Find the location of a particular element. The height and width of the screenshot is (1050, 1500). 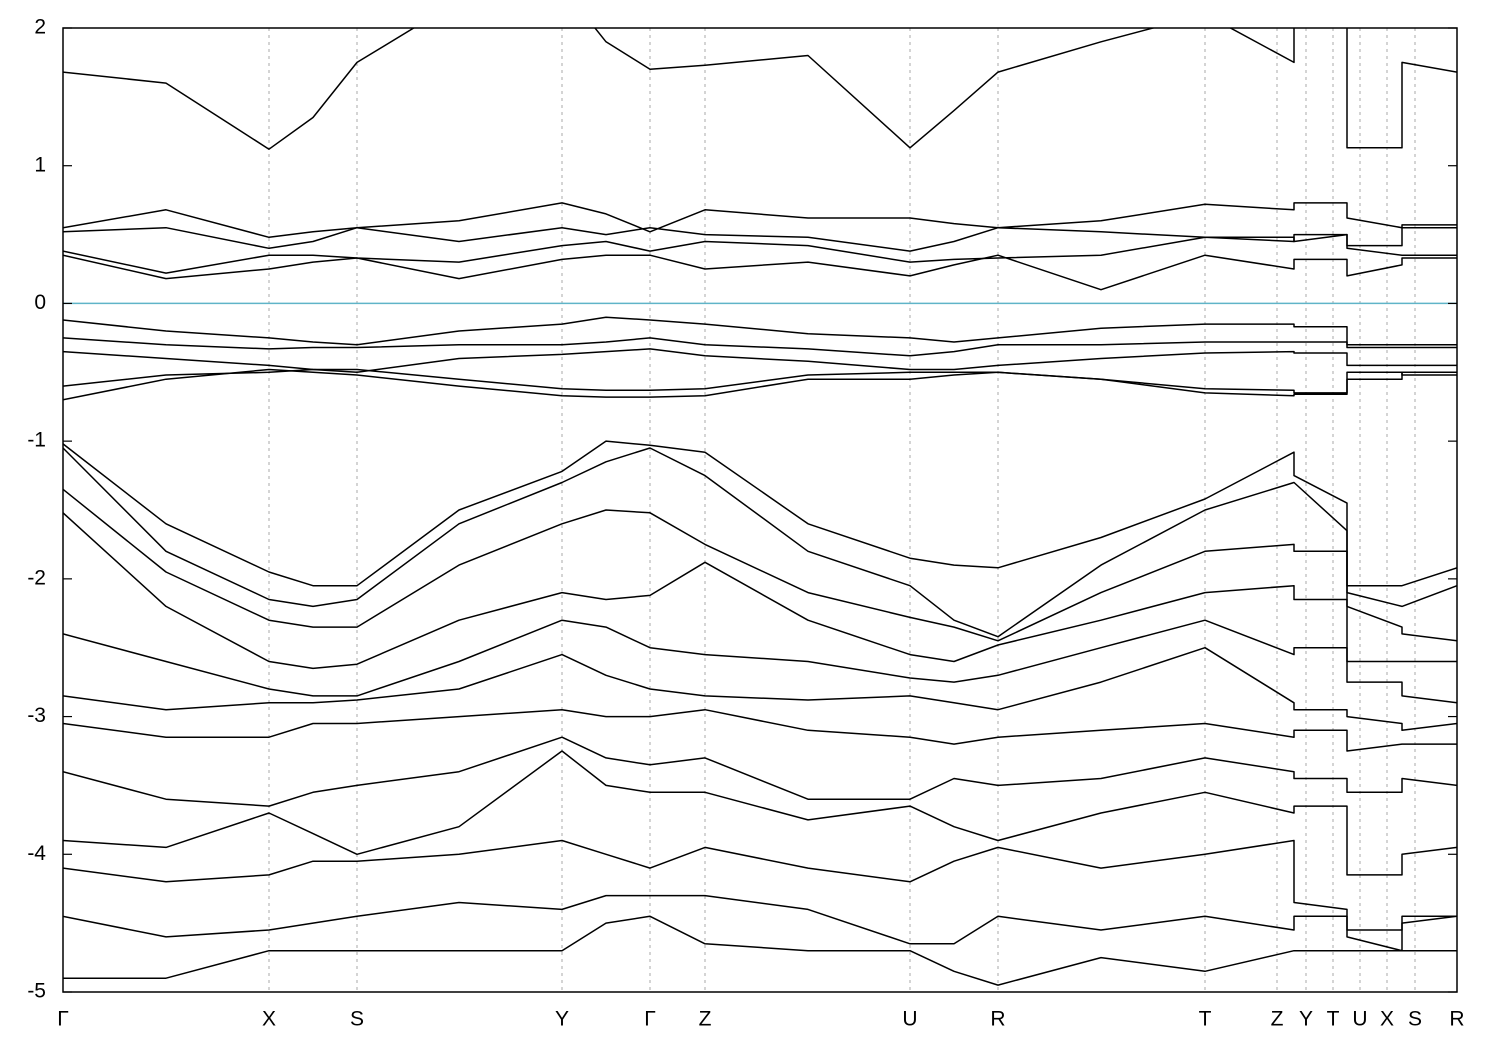

y-tick-label: -1 is located at coordinates (36, 440).